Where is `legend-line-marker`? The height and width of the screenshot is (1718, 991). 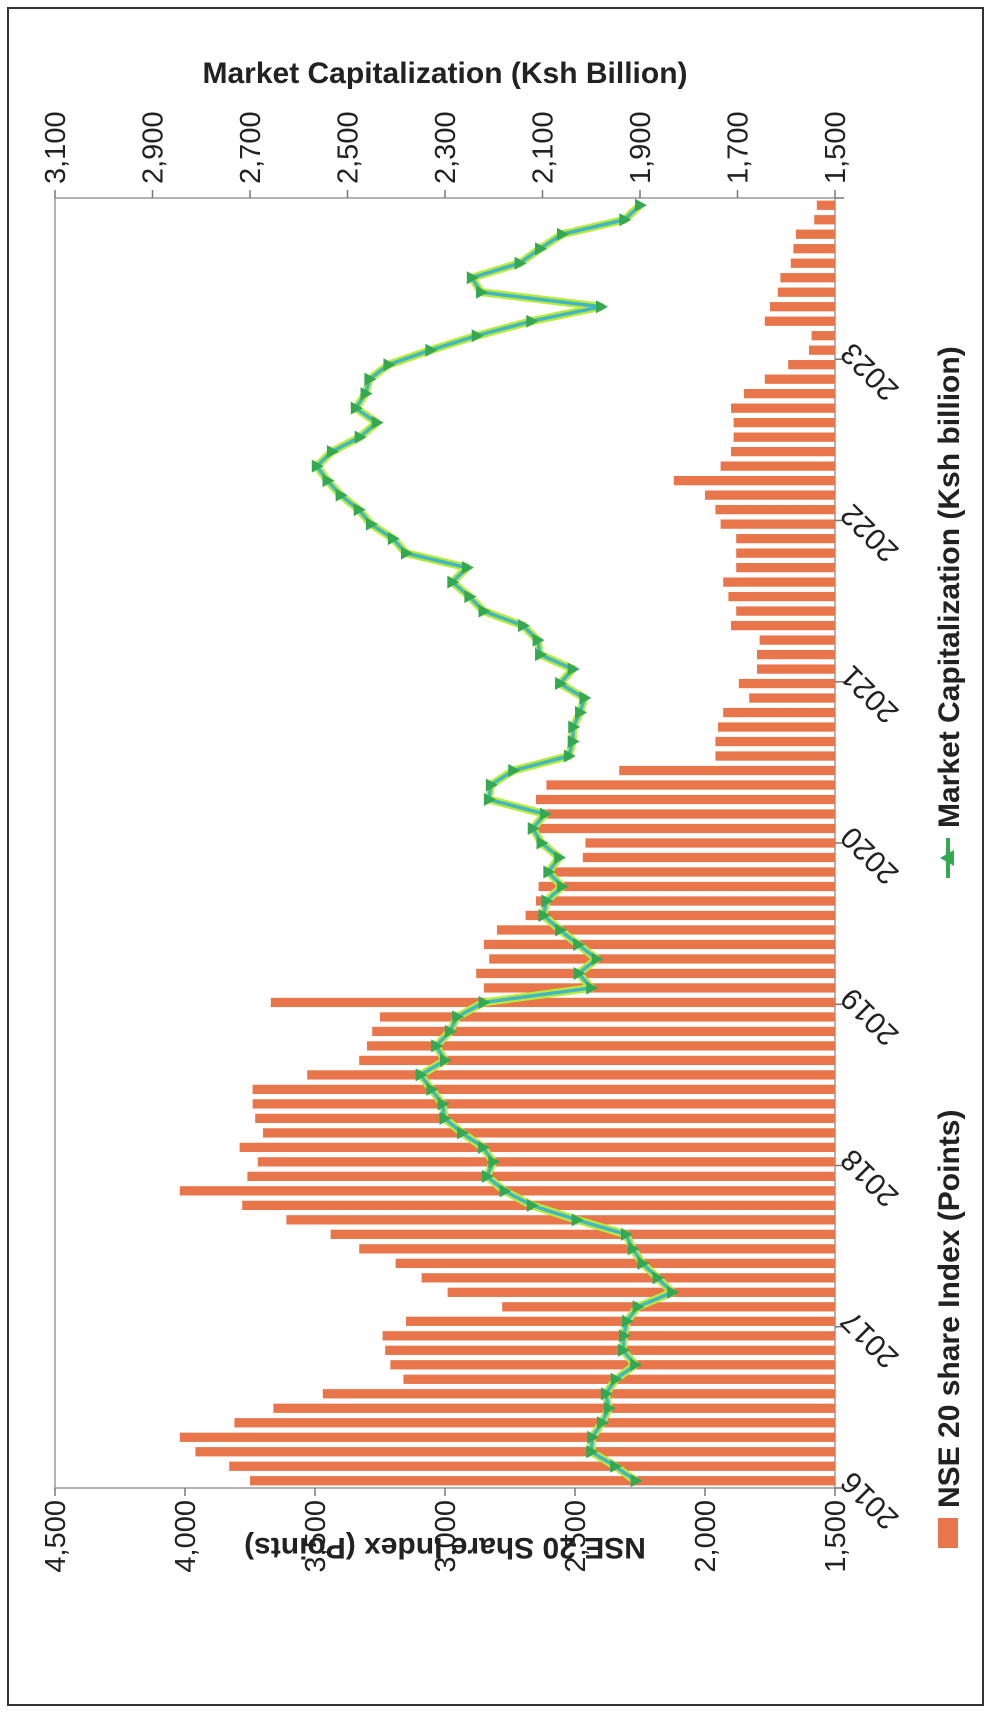 legend-line-marker is located at coordinates (947, 858).